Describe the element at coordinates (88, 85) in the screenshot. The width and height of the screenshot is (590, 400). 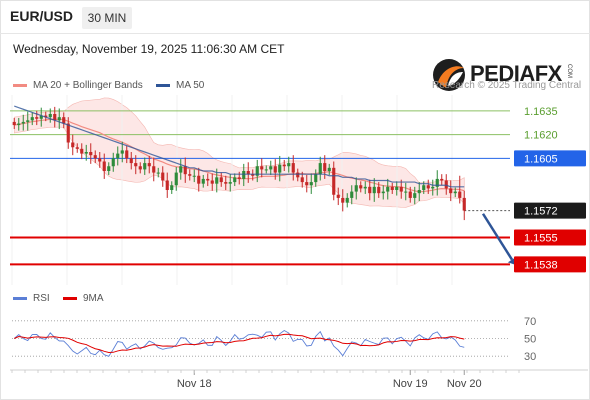
I see `legend-label: MA 20 + Bollinger Bands` at that location.